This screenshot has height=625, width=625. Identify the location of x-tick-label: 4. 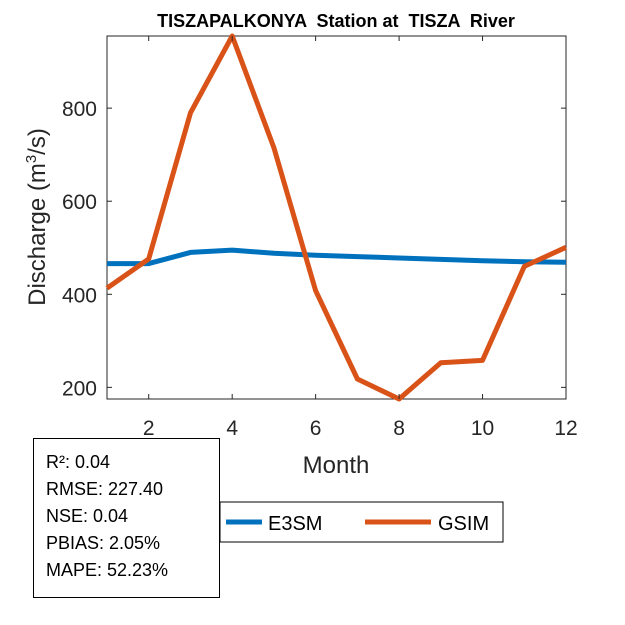
(232, 428).